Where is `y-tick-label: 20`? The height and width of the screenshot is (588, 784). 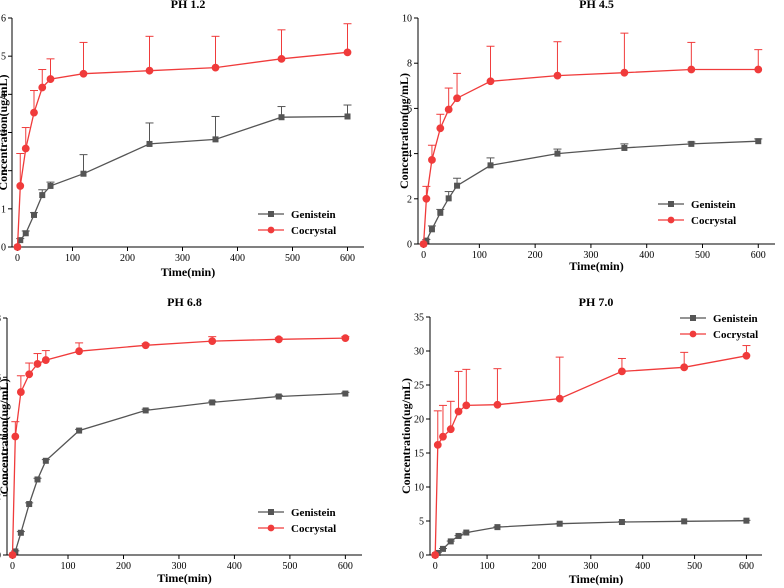
y-tick-label: 20 is located at coordinates (419, 420).